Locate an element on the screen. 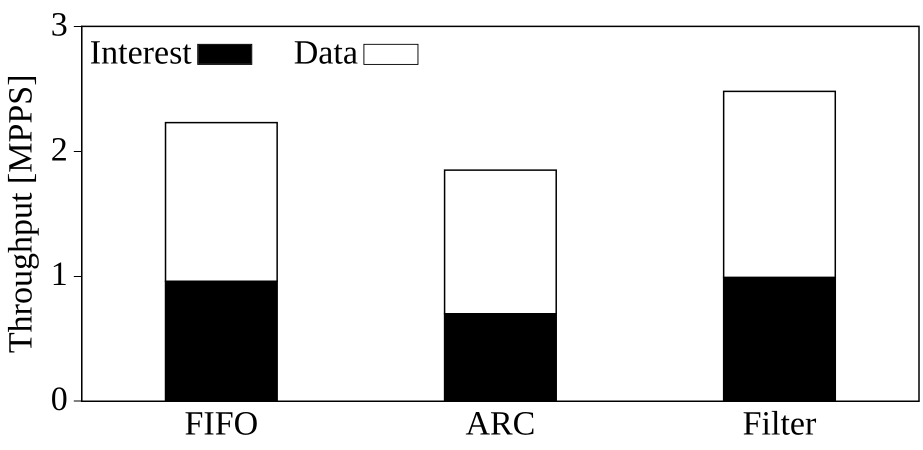 Image resolution: width=923 pixels, height=450 pixels. x-tick-label: FIFO is located at coordinates (221, 424).